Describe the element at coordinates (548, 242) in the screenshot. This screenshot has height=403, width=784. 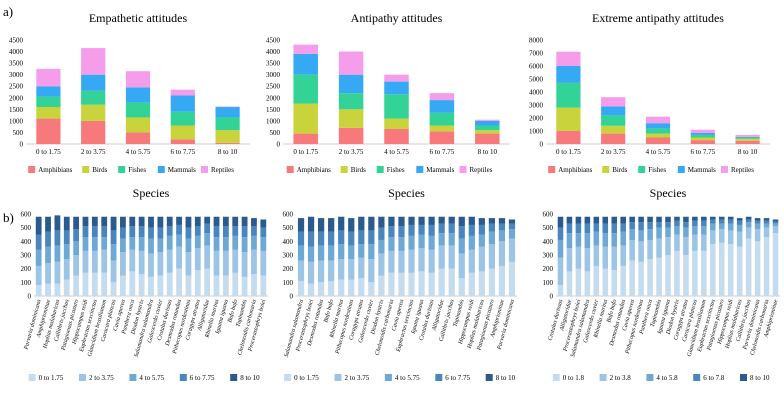
I see `y-tick-label: 400` at that location.